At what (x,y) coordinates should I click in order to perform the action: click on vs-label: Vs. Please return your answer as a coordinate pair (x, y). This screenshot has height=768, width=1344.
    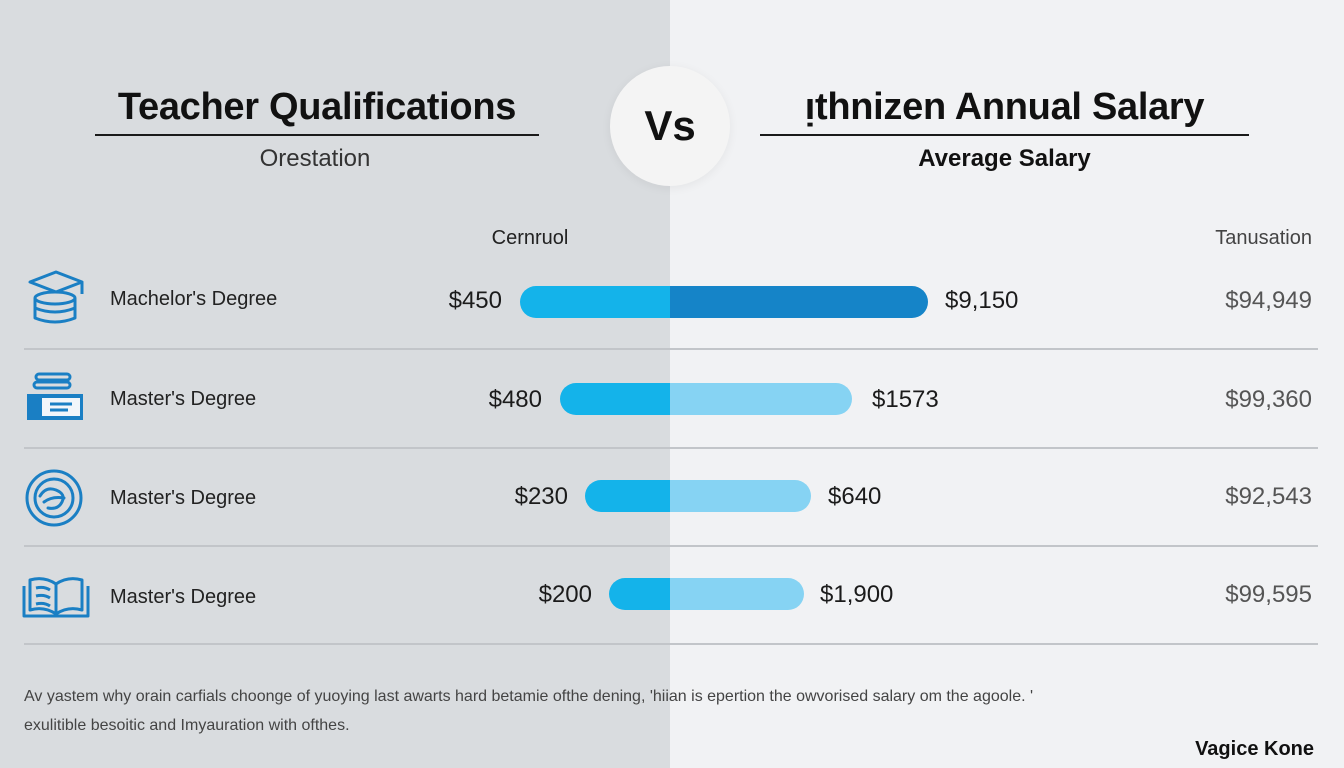
    Looking at the image, I should click on (670, 125).